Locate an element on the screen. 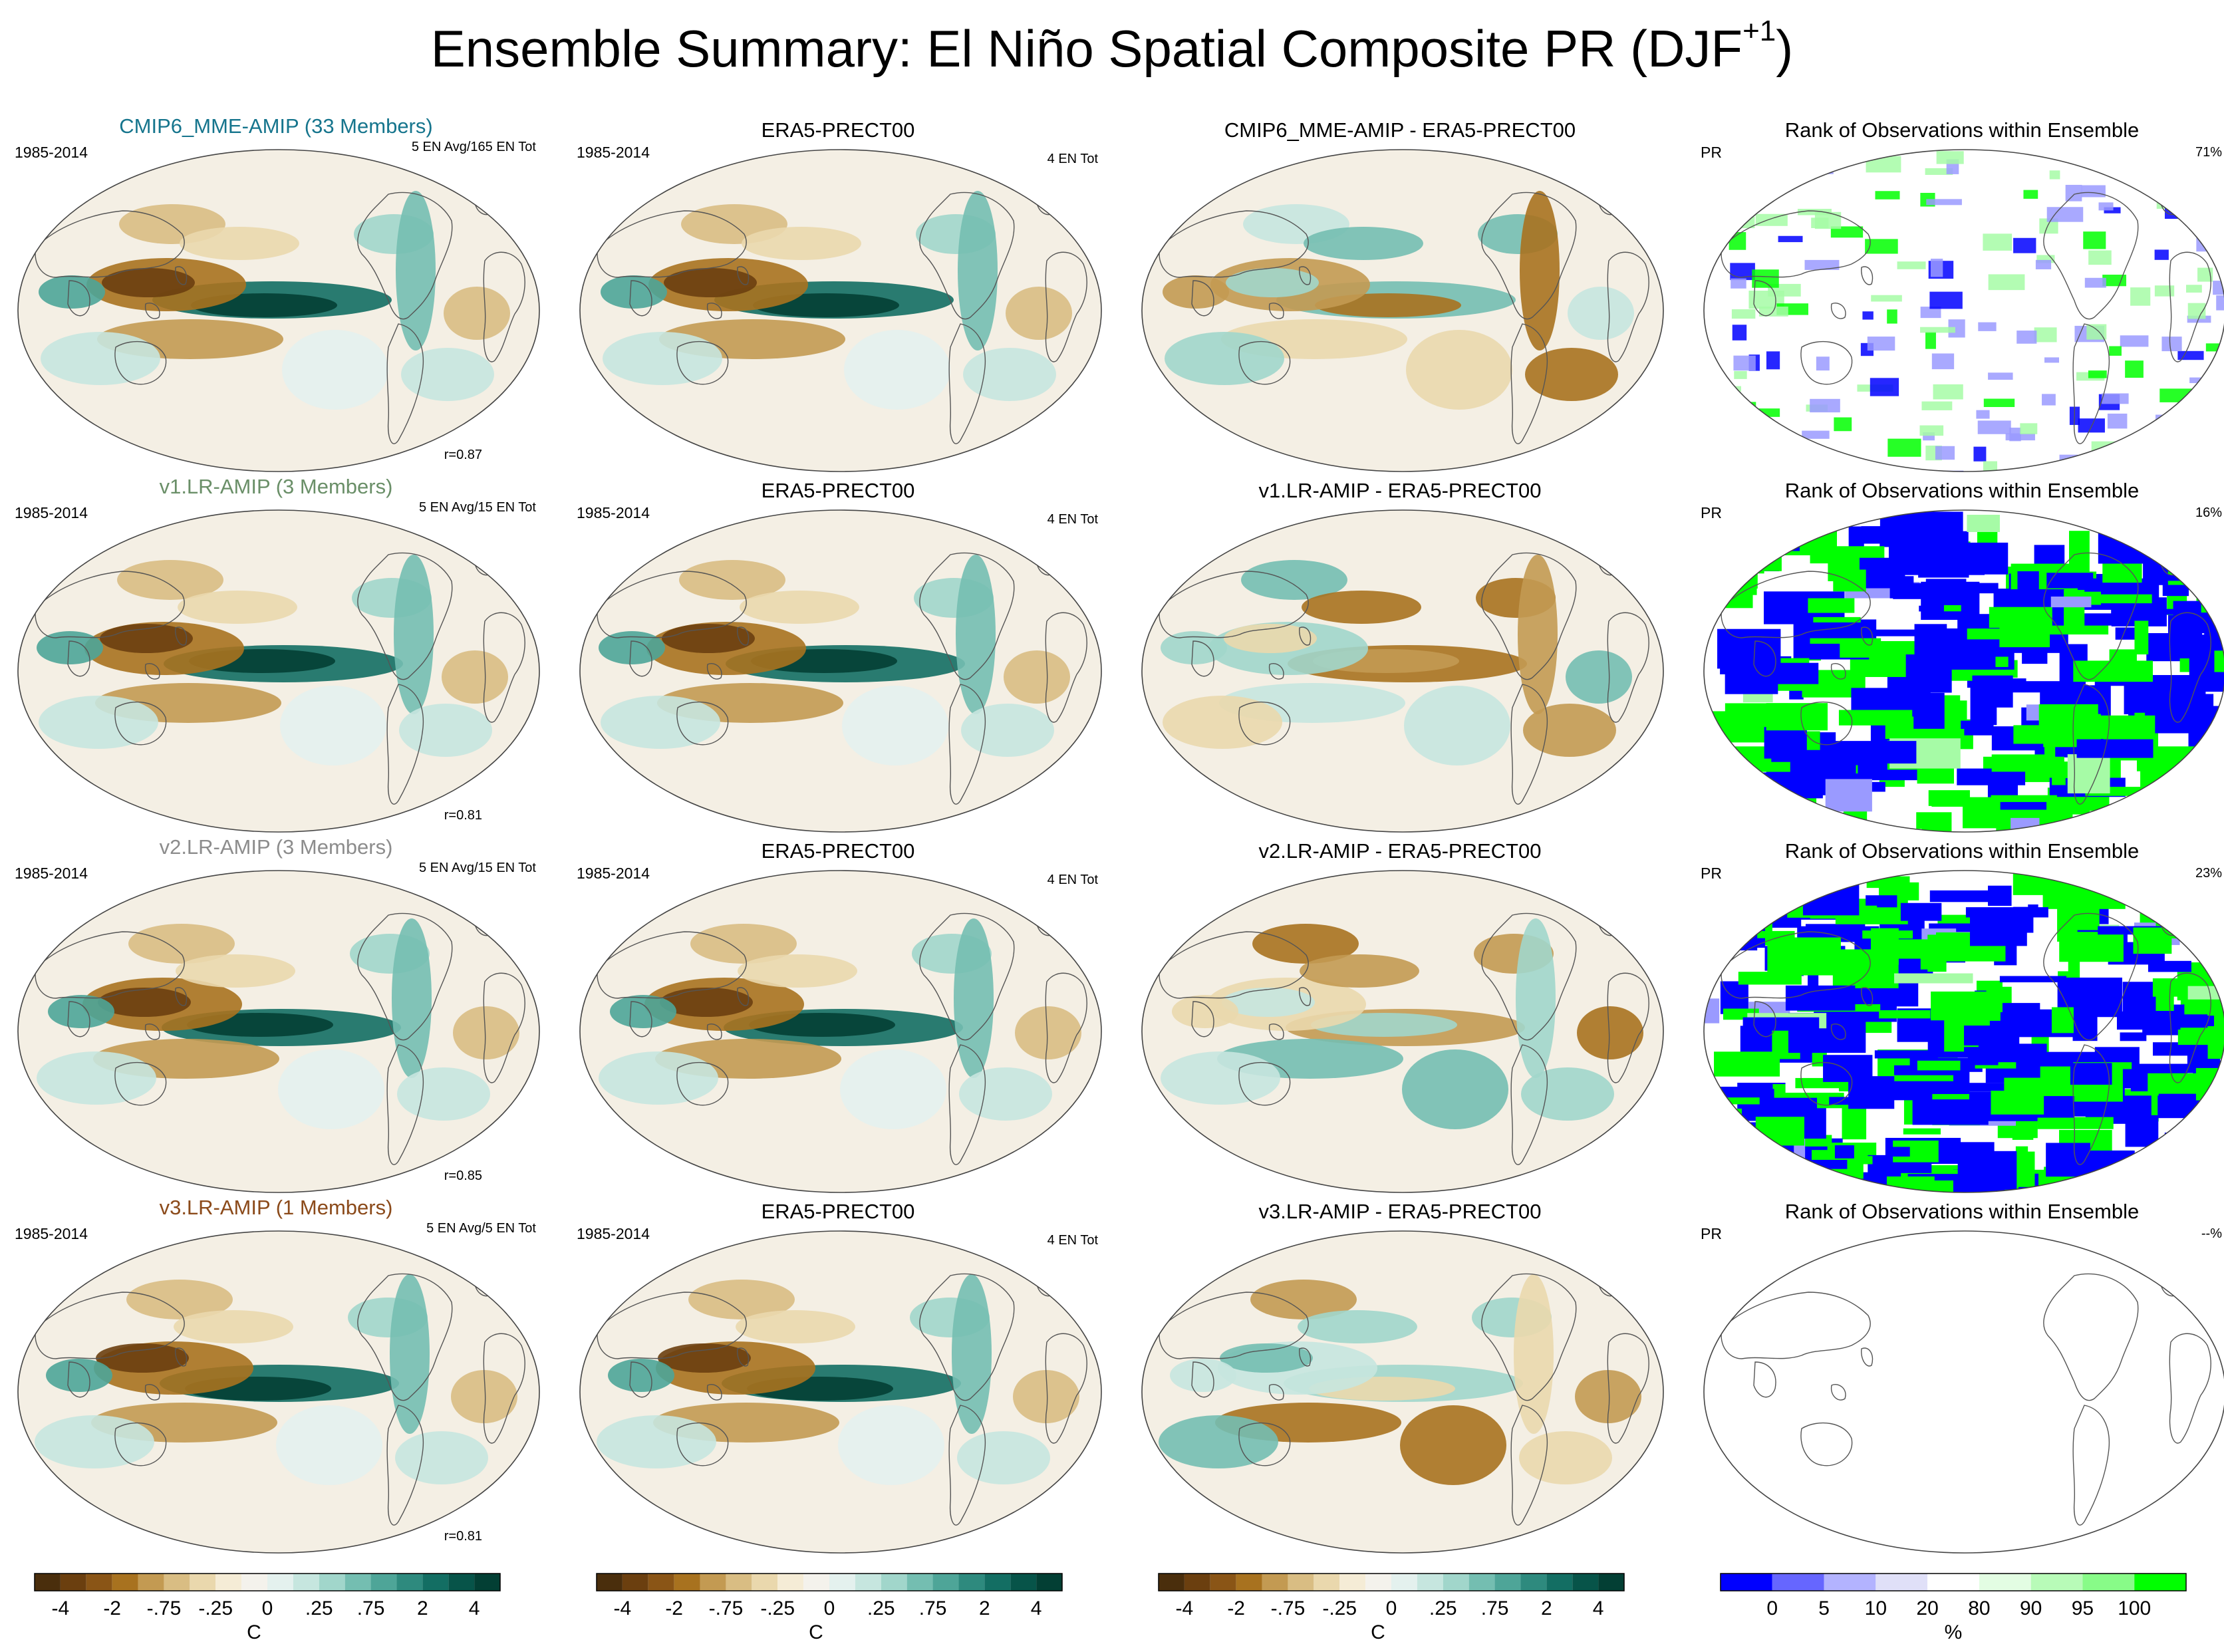  event-count-label: 5 EN Avg/5 EN Tot is located at coordinates (481, 1228).